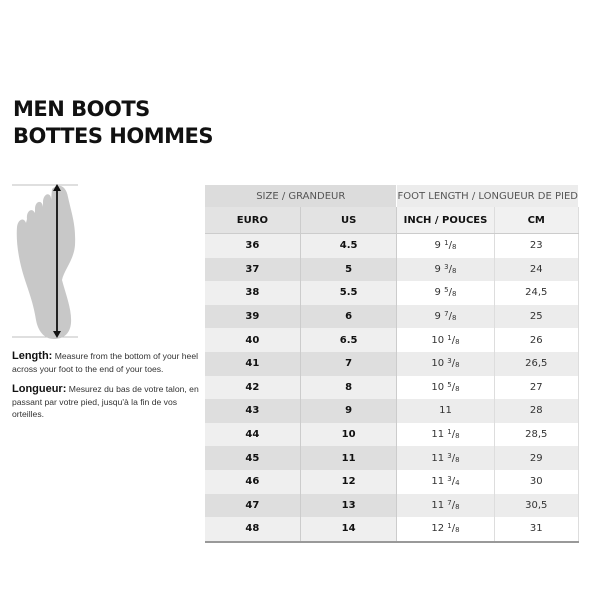 The image size is (600, 600). I want to click on cell-inch: 12 1/8, so click(445, 530).